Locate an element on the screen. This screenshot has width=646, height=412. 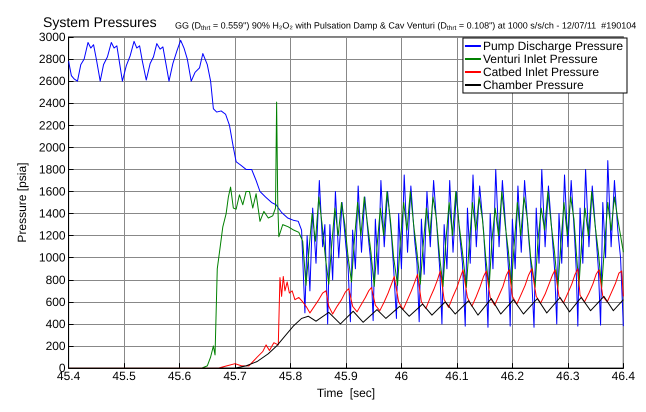
x-tick-label: 46.3 is located at coordinates (568, 376).